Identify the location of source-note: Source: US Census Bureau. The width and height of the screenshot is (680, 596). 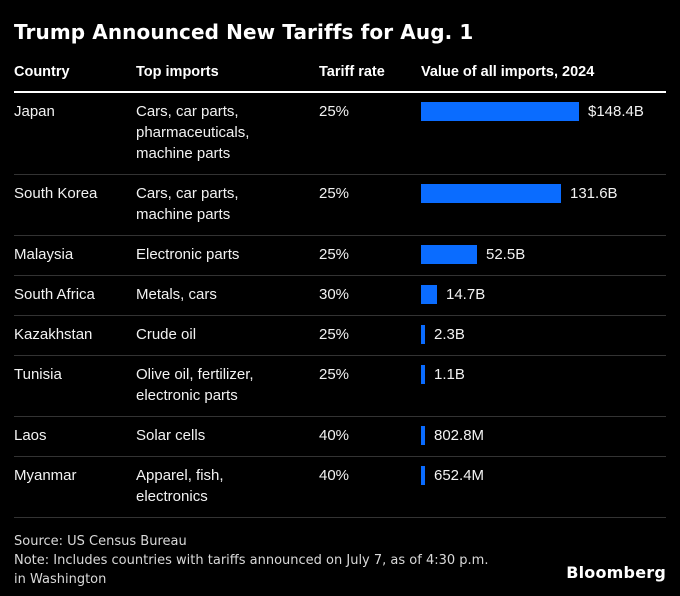
(100, 541).